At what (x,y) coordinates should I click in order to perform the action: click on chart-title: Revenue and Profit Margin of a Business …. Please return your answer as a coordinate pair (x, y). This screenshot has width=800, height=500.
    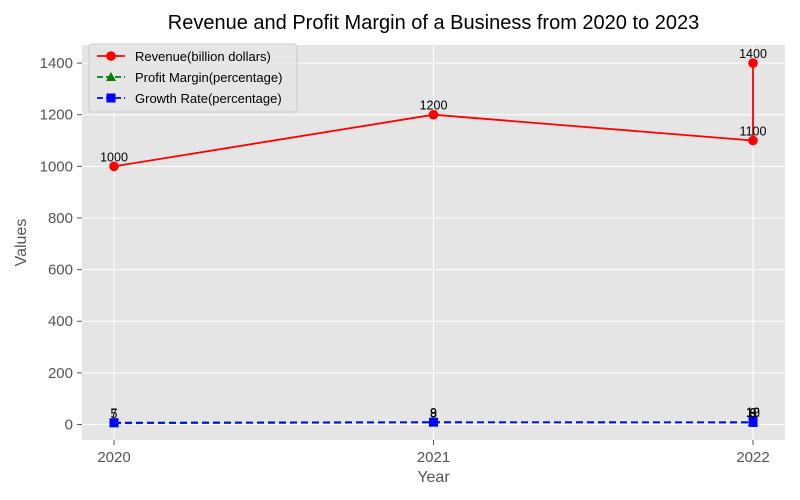
    Looking at the image, I should click on (433, 23).